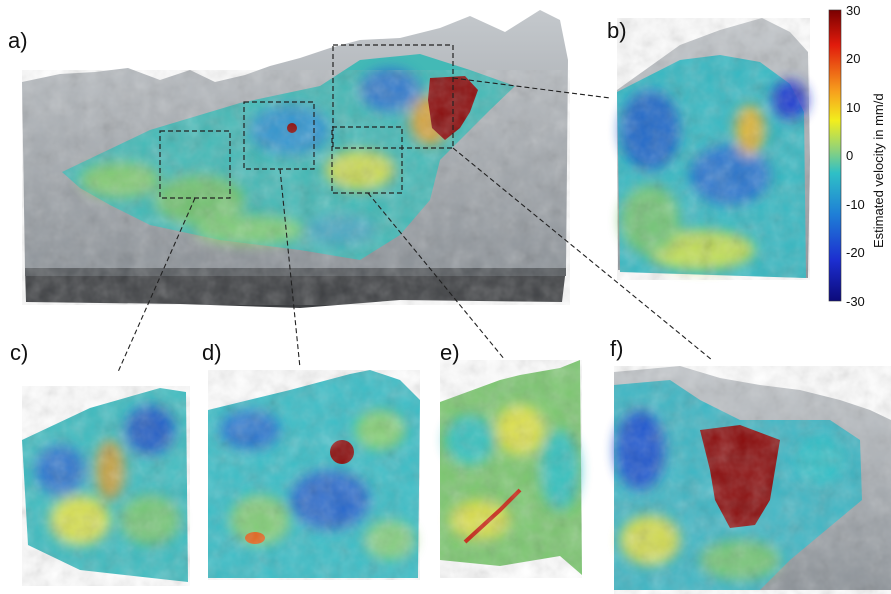  I want to click on colorbar-tick-30: 30, so click(853, 10).